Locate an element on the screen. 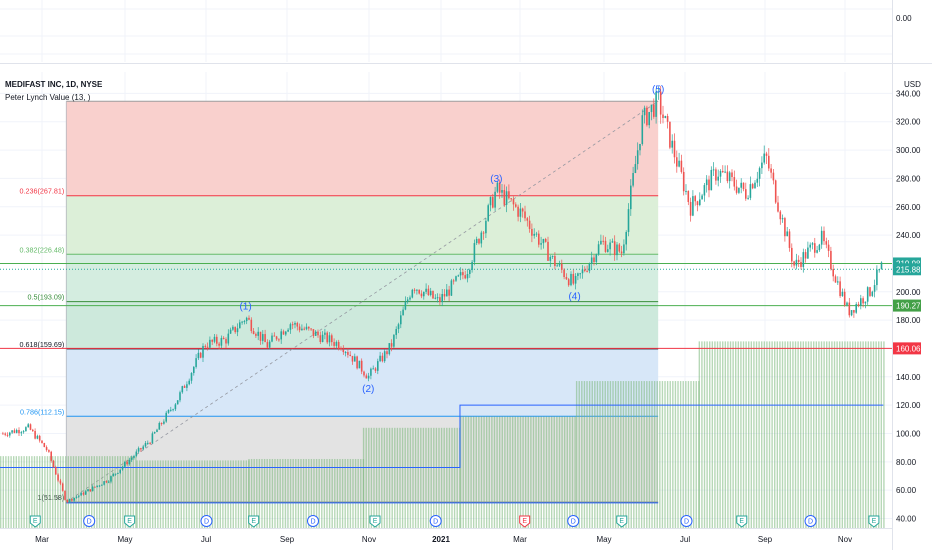  elliott-wave-label: (1) is located at coordinates (245, 306).